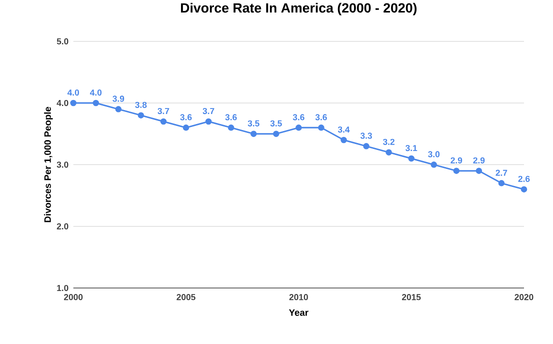 This screenshot has width=553, height=344. I want to click on data-label: 3.3, so click(366, 135).